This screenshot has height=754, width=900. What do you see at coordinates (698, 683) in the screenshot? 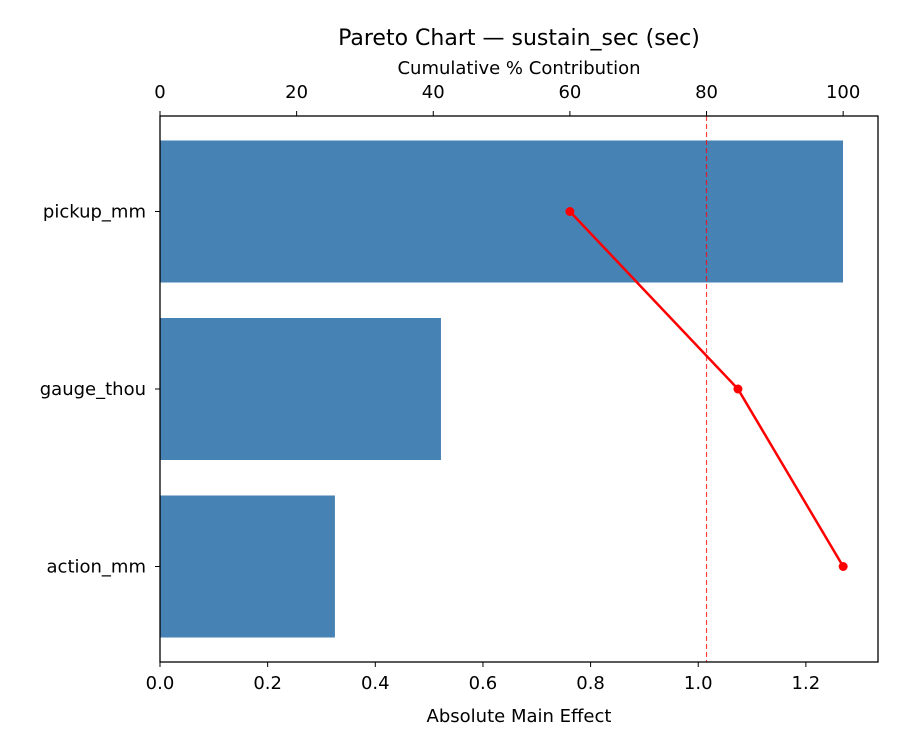
I see `x-tick-label: 1.0` at bounding box center [698, 683].